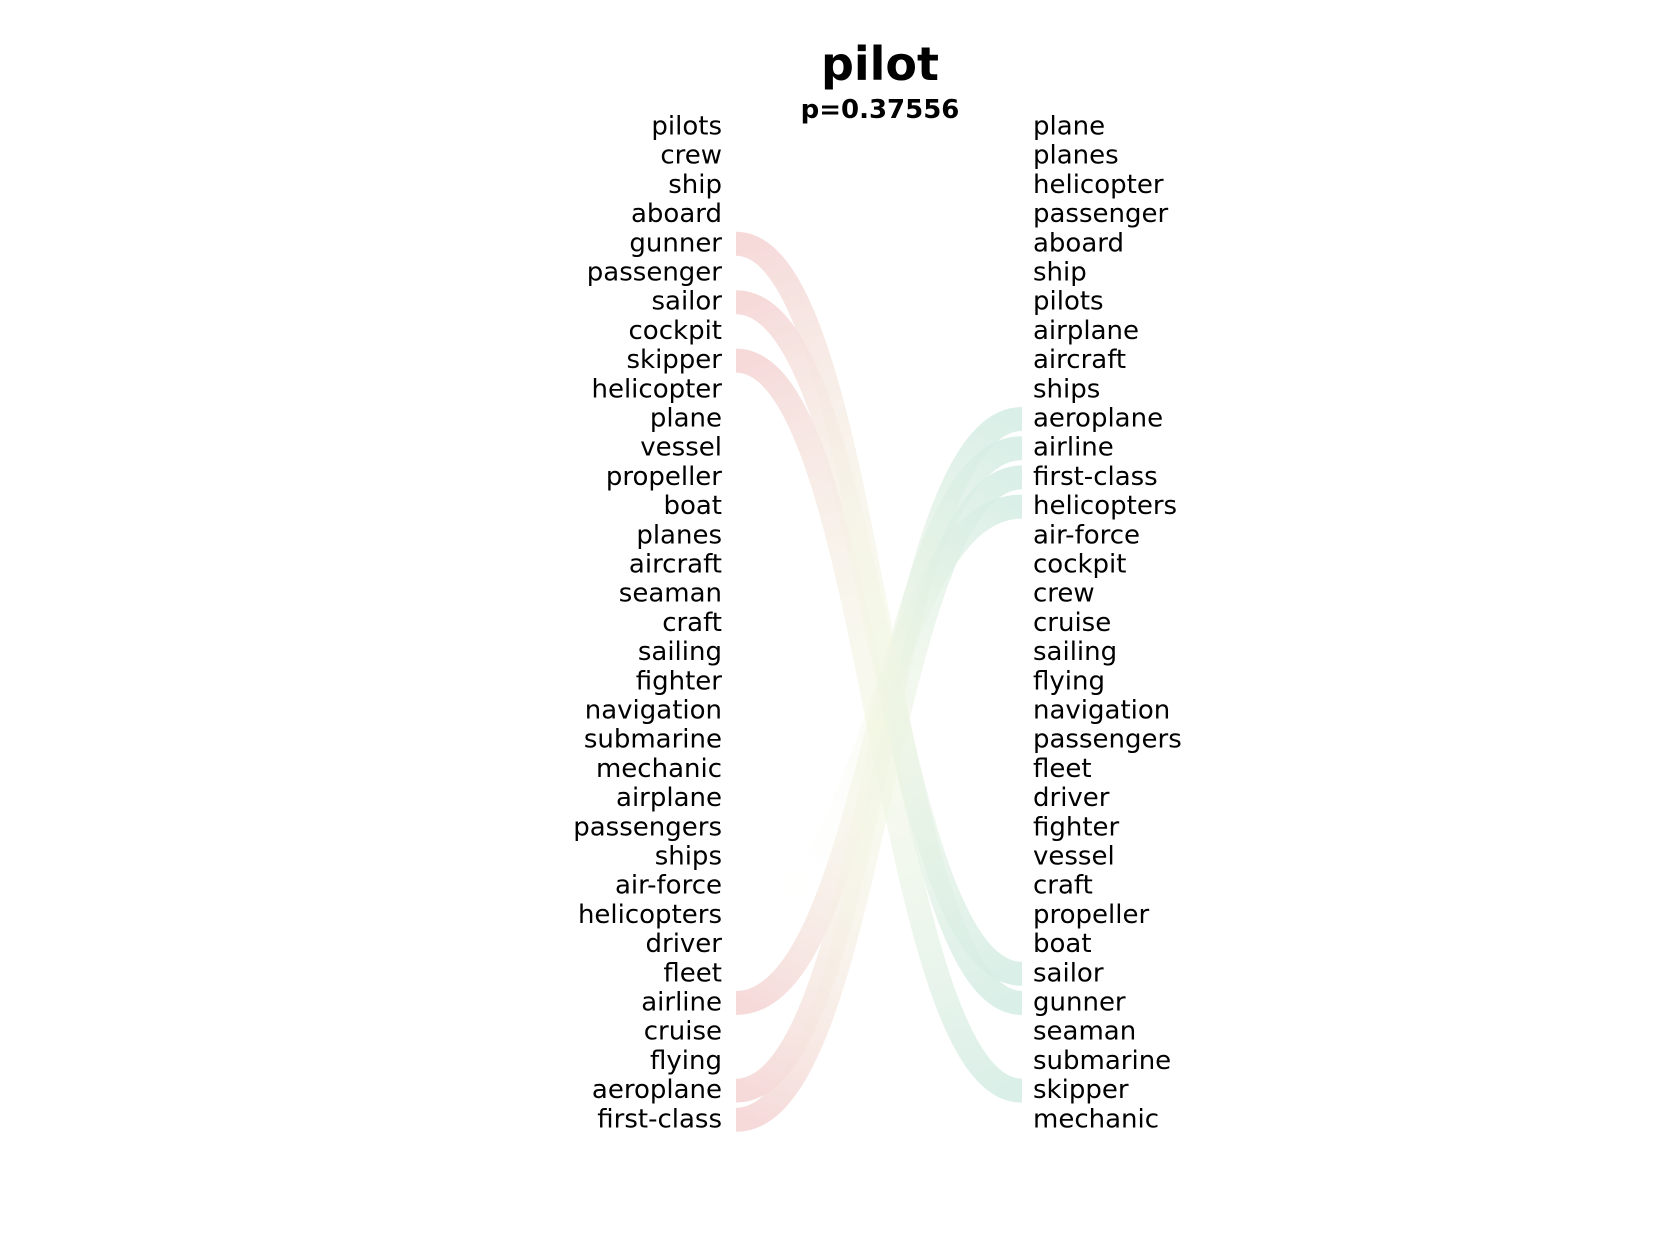  What do you see at coordinates (675, 243) in the screenshot?
I see `left-word: gunner` at bounding box center [675, 243].